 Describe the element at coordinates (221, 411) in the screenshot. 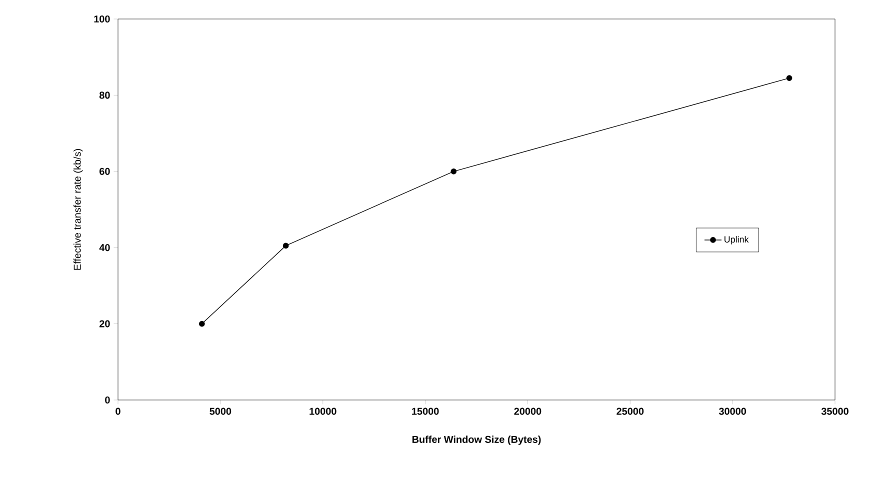

I see `x-tick-label: 5000` at that location.